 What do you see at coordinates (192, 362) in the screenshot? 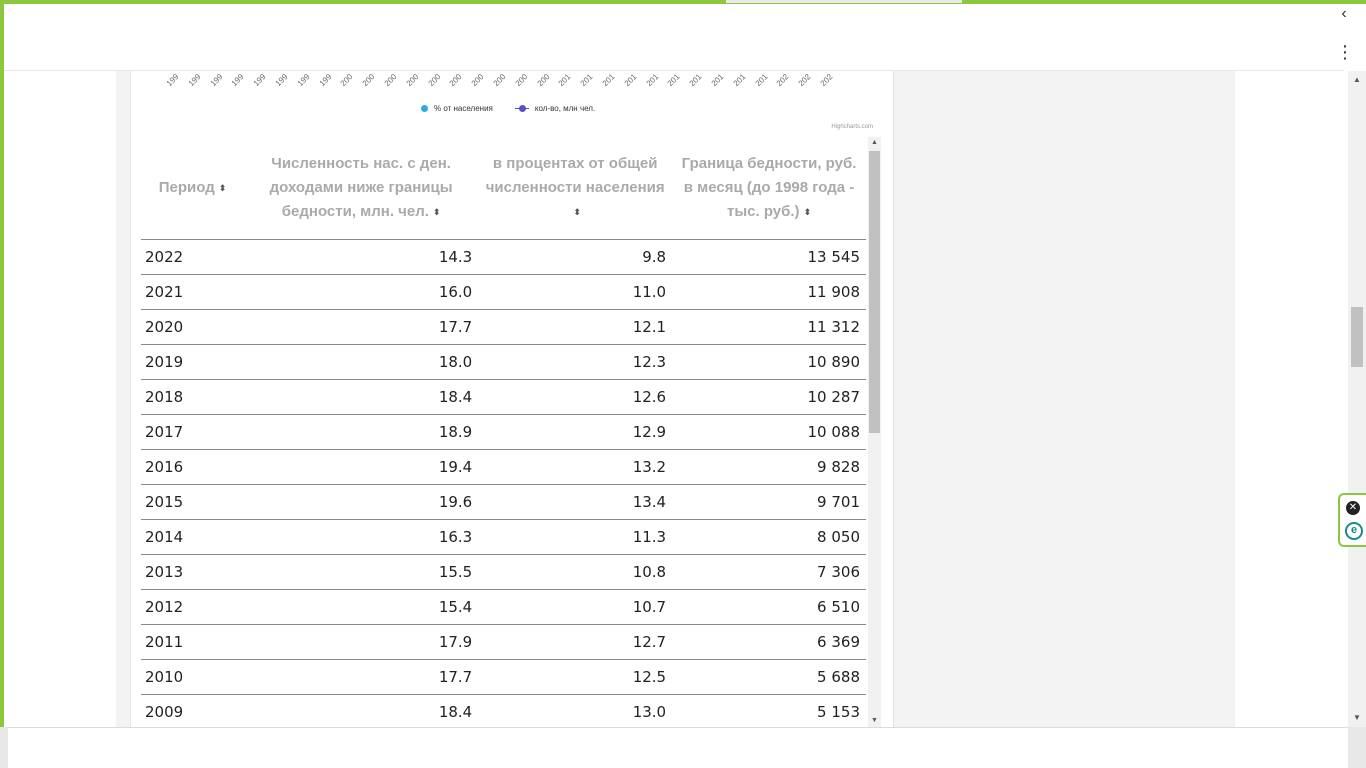
I see `cell-period: 2019` at bounding box center [192, 362].